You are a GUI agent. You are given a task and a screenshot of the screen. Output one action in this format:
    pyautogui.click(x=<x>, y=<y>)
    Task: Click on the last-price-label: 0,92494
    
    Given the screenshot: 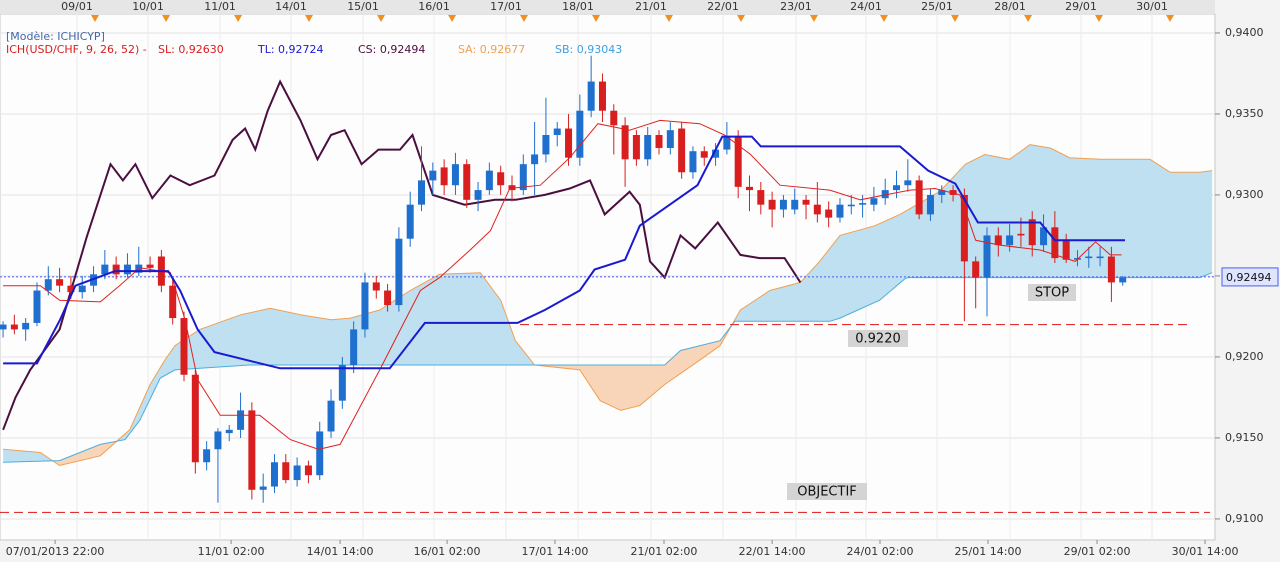 What is the action you would take?
    pyautogui.click(x=1249, y=277)
    